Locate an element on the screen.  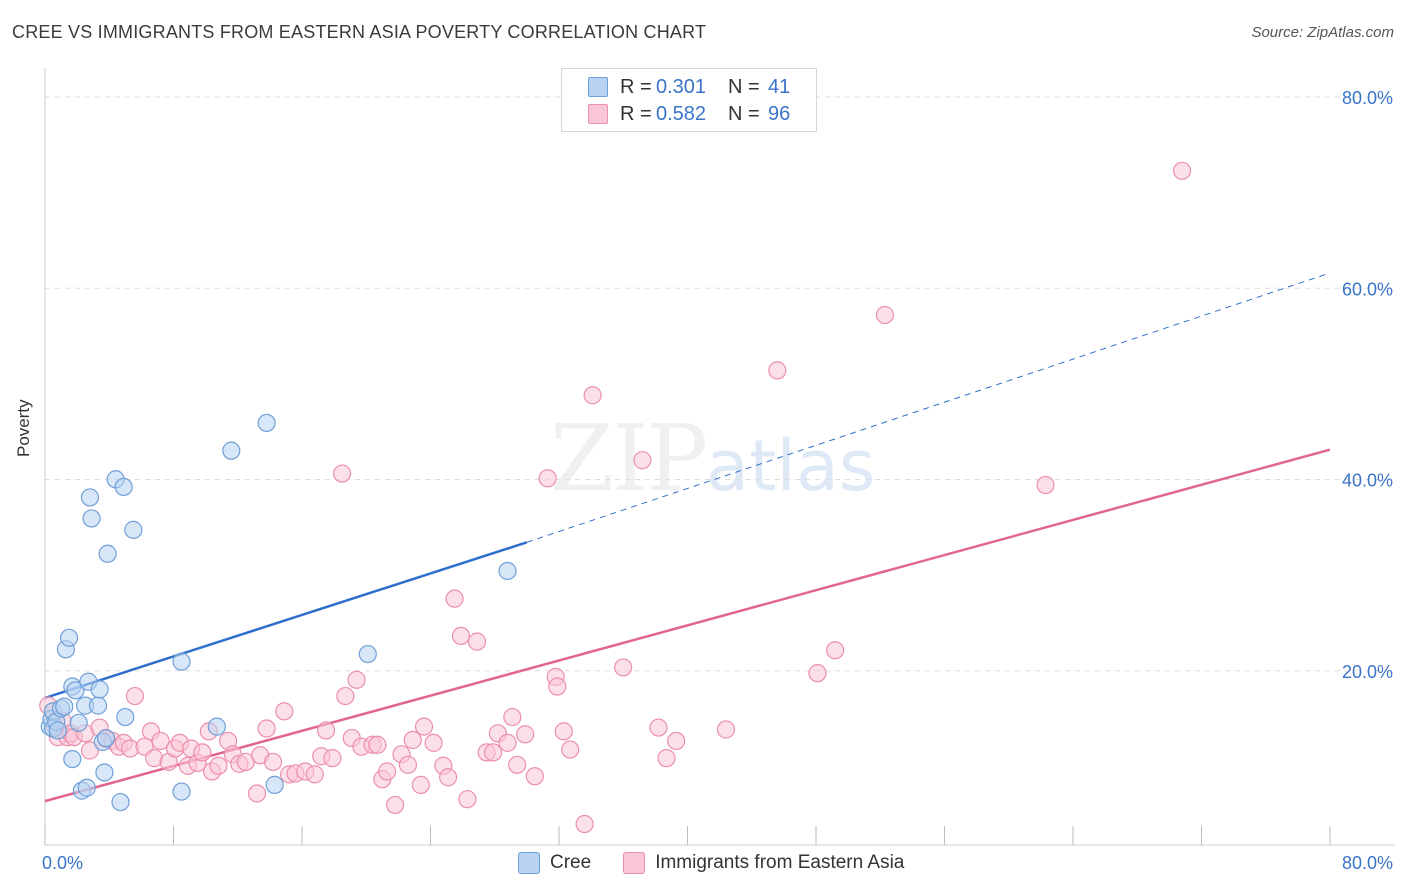
cree-swatch is located at coordinates (598, 87).